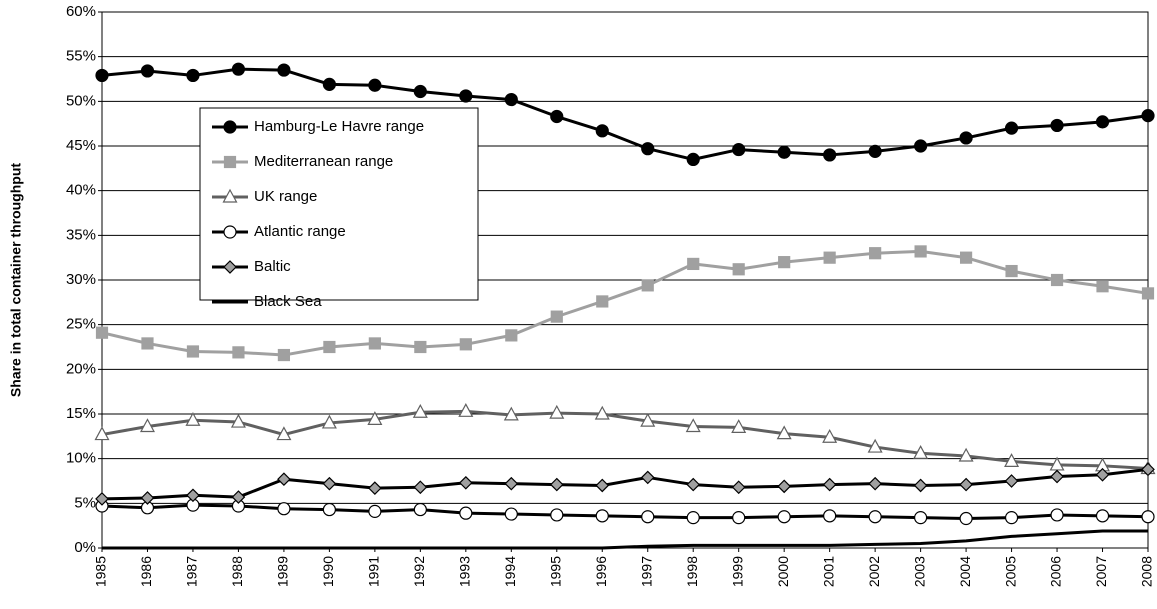 The height and width of the screenshot is (609, 1157). I want to click on y-tick-label: 25%, so click(81, 324).